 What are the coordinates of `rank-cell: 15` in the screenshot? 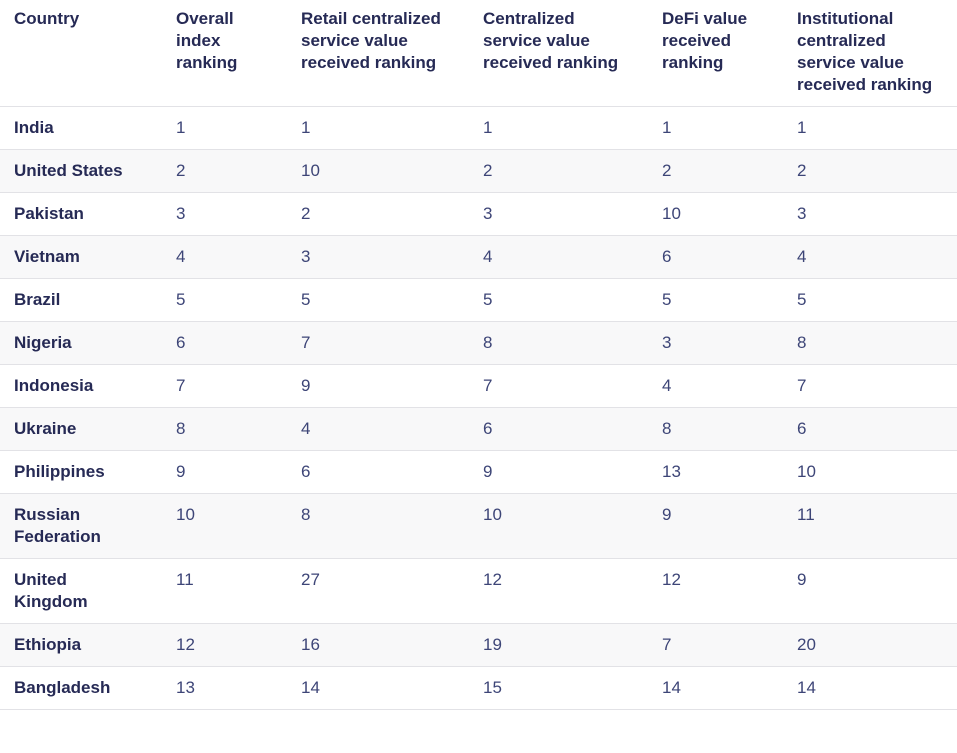 It's located at (492, 687).